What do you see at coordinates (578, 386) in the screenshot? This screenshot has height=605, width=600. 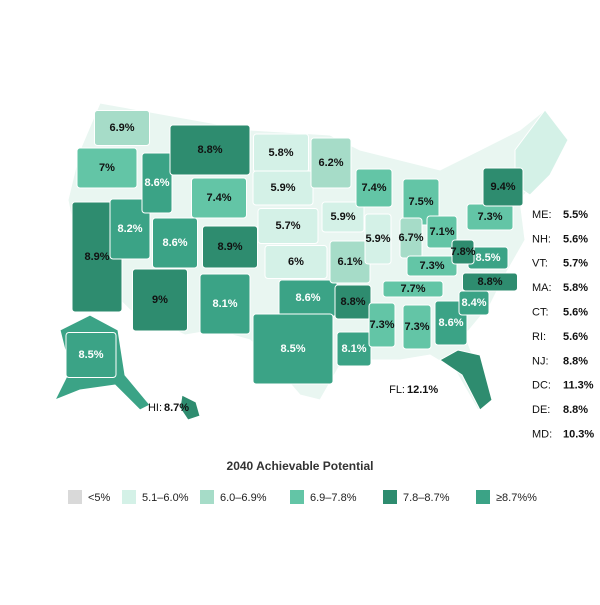 I see `sidebar-value: 11.3%` at bounding box center [578, 386].